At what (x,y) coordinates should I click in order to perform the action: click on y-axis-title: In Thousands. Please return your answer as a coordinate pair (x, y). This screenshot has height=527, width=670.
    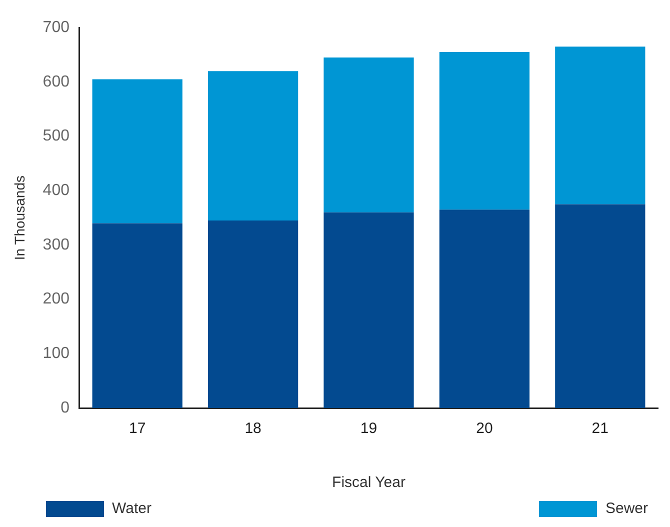
    Looking at the image, I should click on (19, 218).